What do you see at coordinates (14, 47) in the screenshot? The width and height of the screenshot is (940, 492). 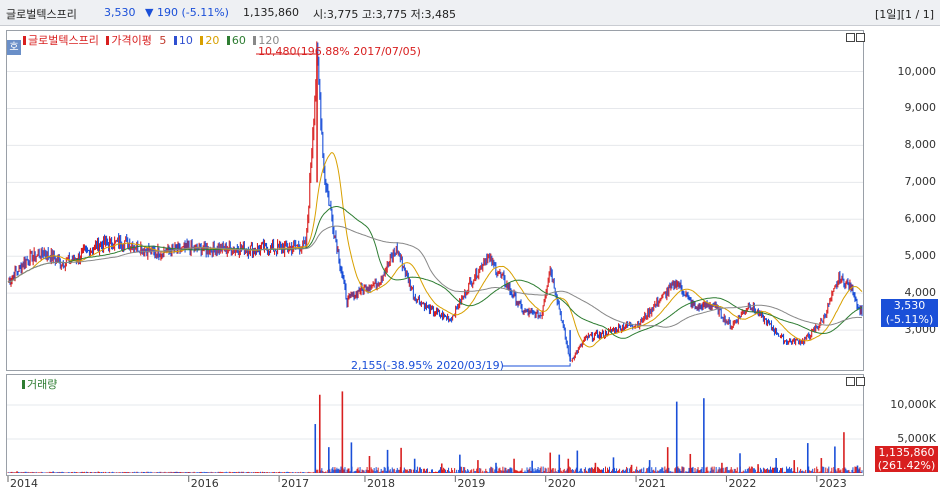 I see `ho-tag: 호` at bounding box center [14, 47].